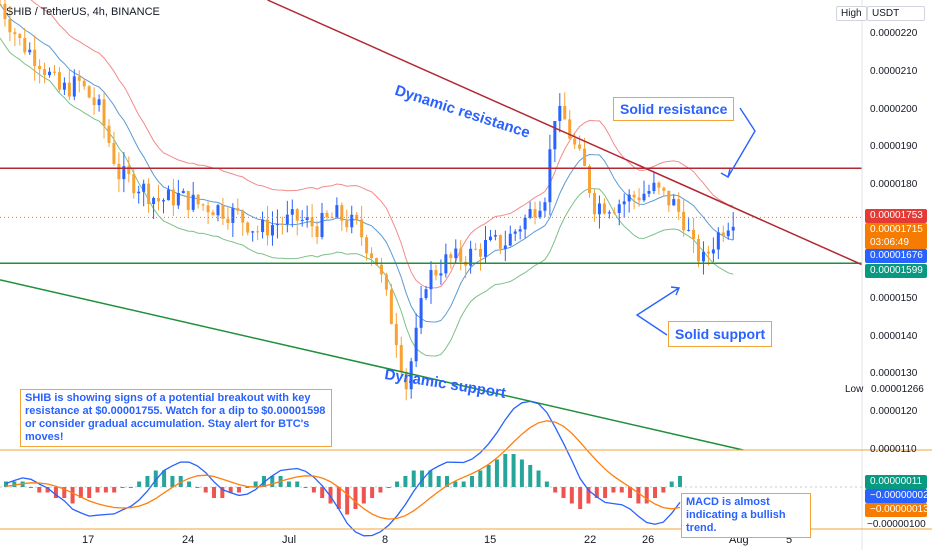 This screenshot has width=932, height=550. What do you see at coordinates (896, 229) in the screenshot?
I see `last-price-value: 0.00001715` at bounding box center [896, 229].